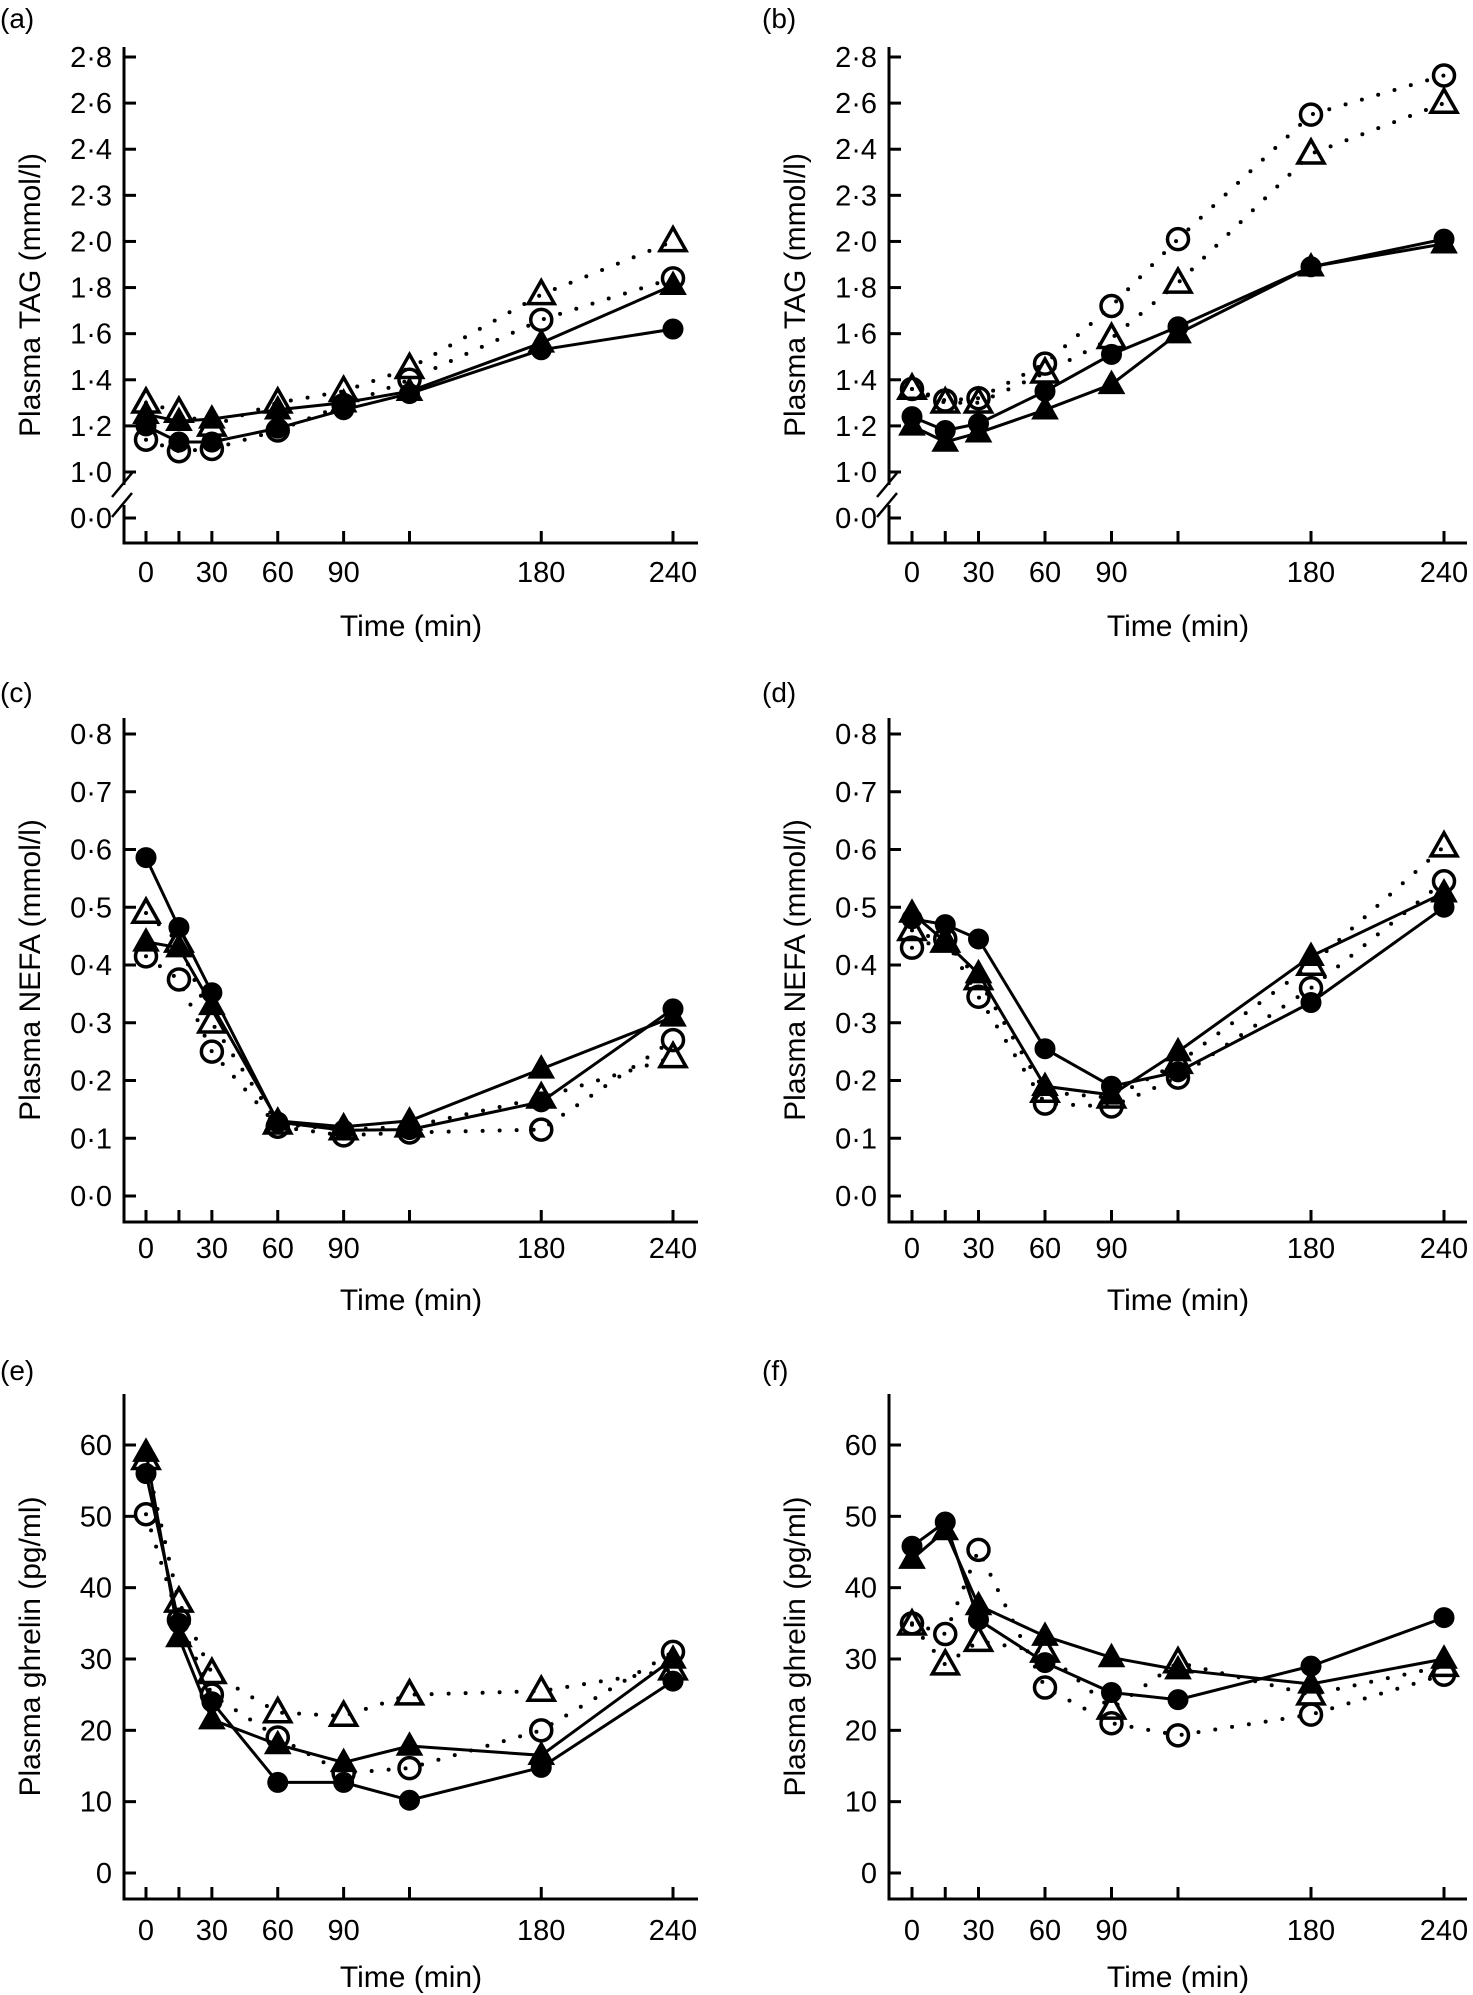 The image size is (1473, 1995). Describe the element at coordinates (409, 994) in the screenshot. I see `series-line-filled-circle` at that location.